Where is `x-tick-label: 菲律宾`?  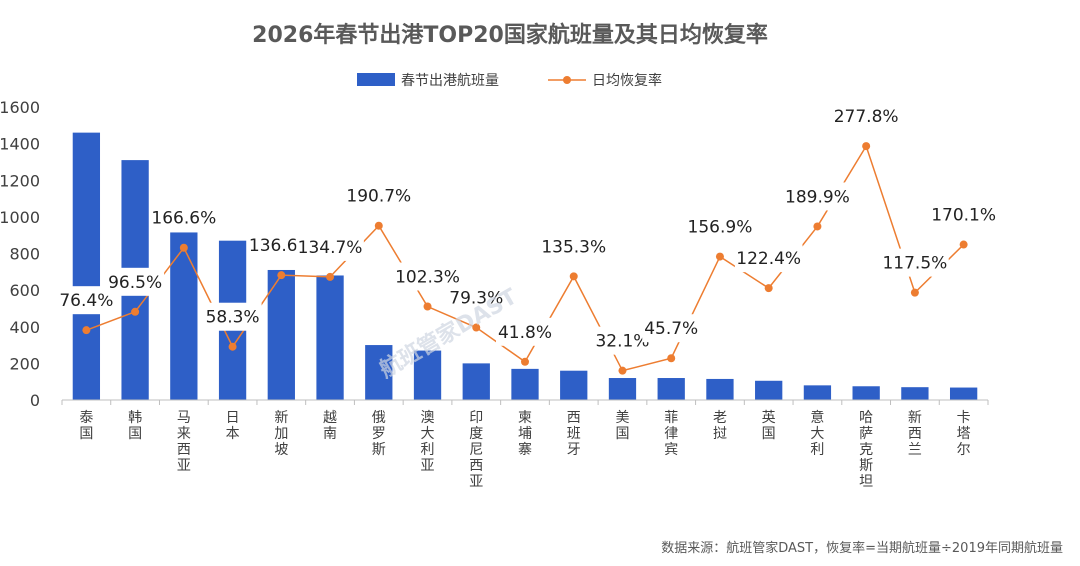 x-tick-label: 菲律宾 is located at coordinates (671, 434).